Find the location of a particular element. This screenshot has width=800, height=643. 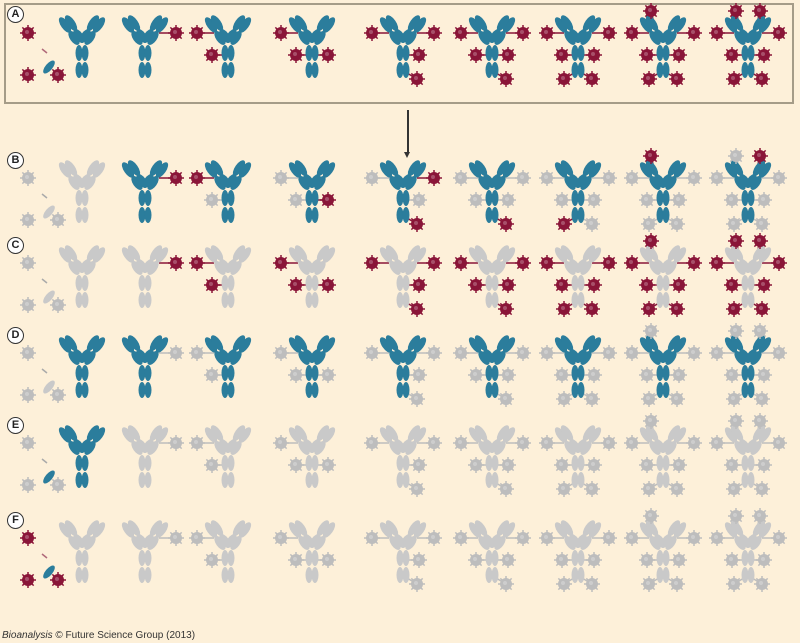

copyright-text: © Future Science Group (2013) is located at coordinates (124, 635).